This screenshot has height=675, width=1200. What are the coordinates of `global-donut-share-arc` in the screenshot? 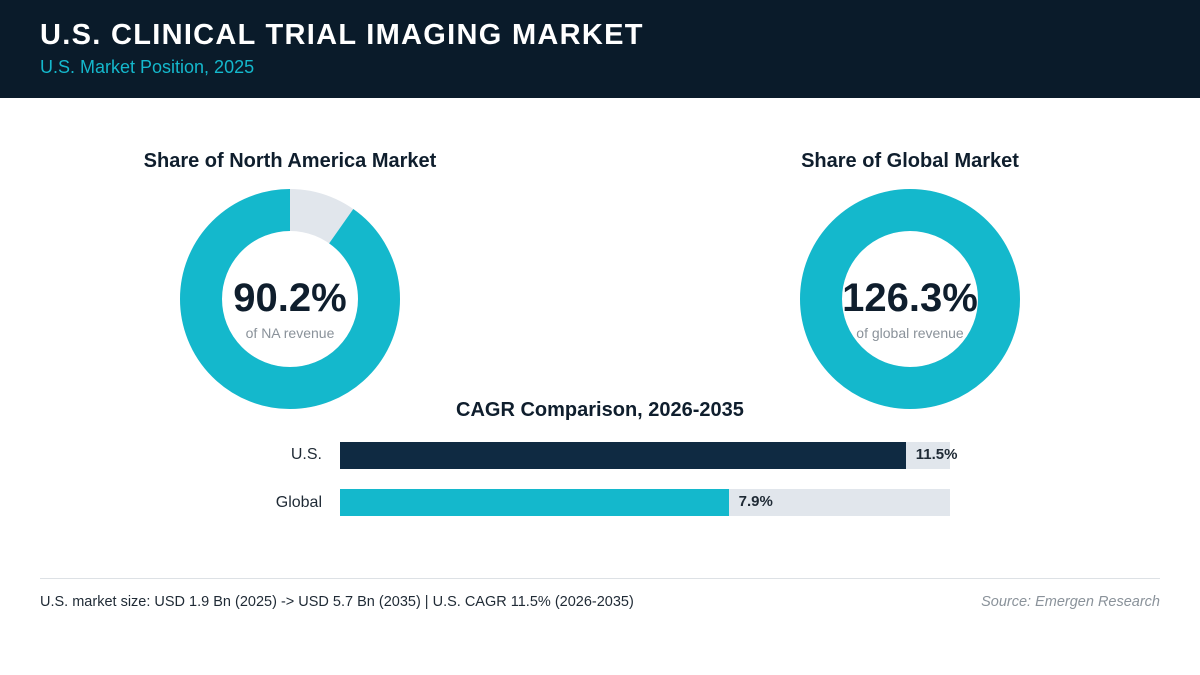 It's located at (910, 299).